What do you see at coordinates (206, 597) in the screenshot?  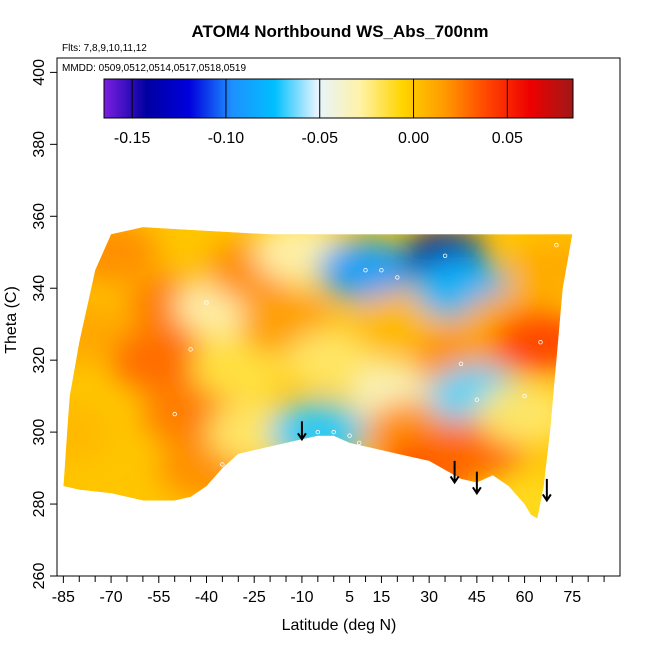 I see `x-tick-label: -40` at bounding box center [206, 597].